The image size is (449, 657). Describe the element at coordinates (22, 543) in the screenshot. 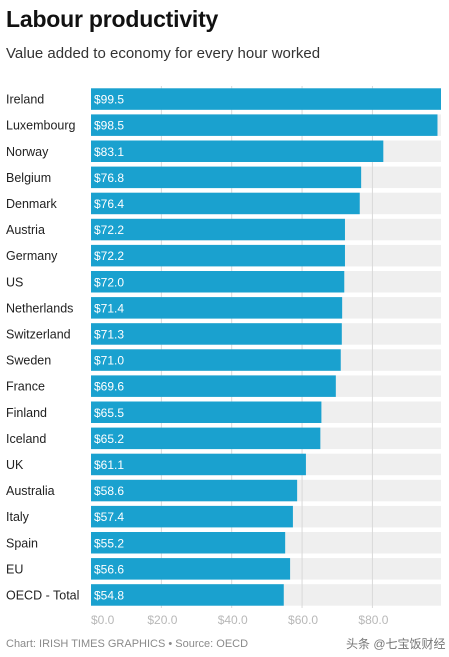

I see `category-label: Spain` at that location.